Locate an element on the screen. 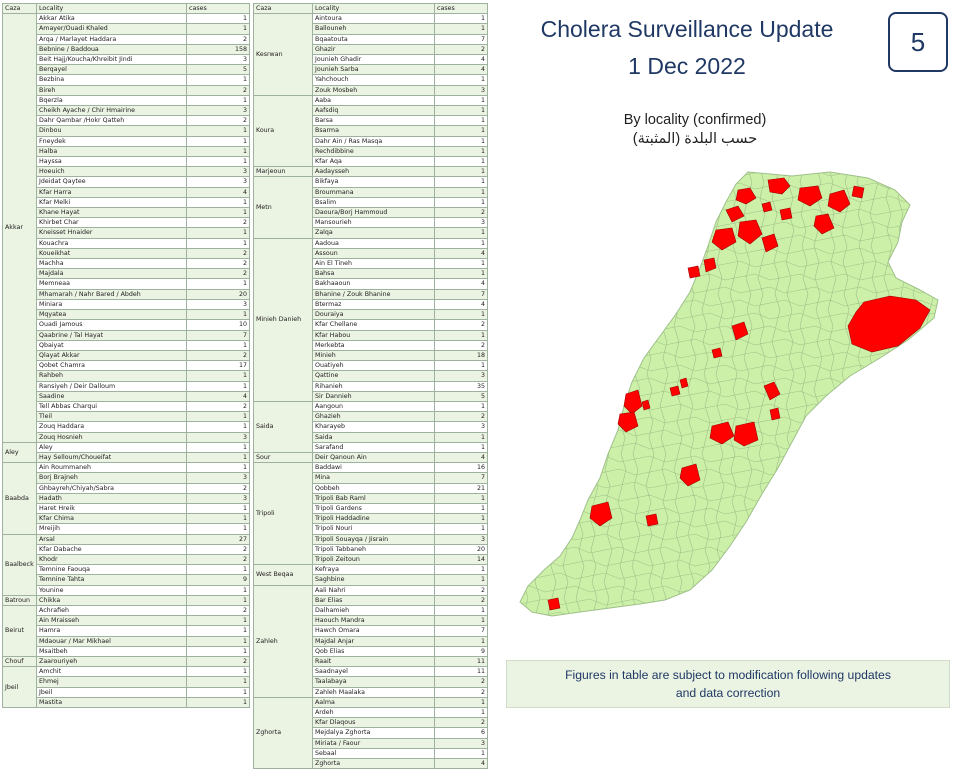  locality-cell: Mina is located at coordinates (373, 478).